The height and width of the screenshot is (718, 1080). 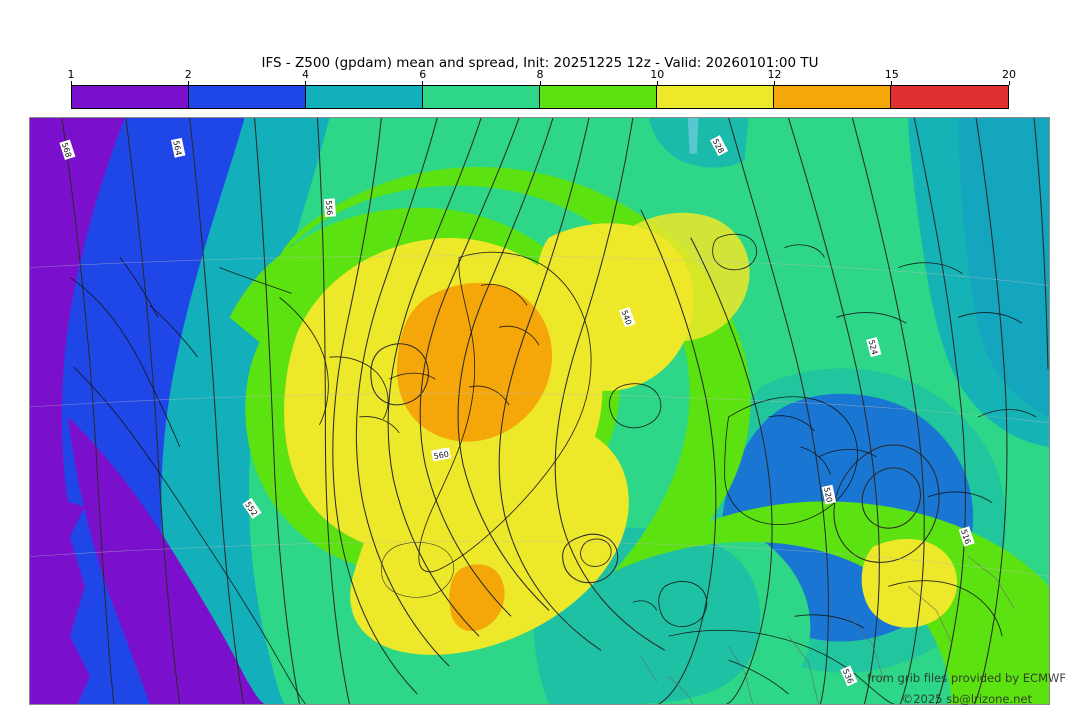 I want to click on svg-text: 520, so click(x=828, y=494).